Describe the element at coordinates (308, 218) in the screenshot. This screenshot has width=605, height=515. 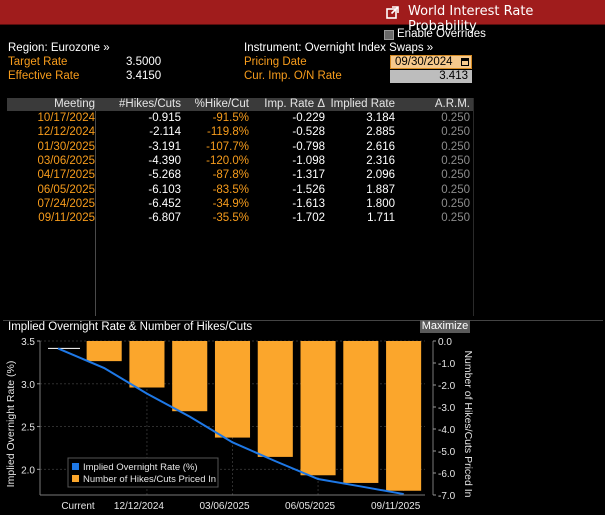
I see `cell-imp-rate-delta: -1.702` at that location.